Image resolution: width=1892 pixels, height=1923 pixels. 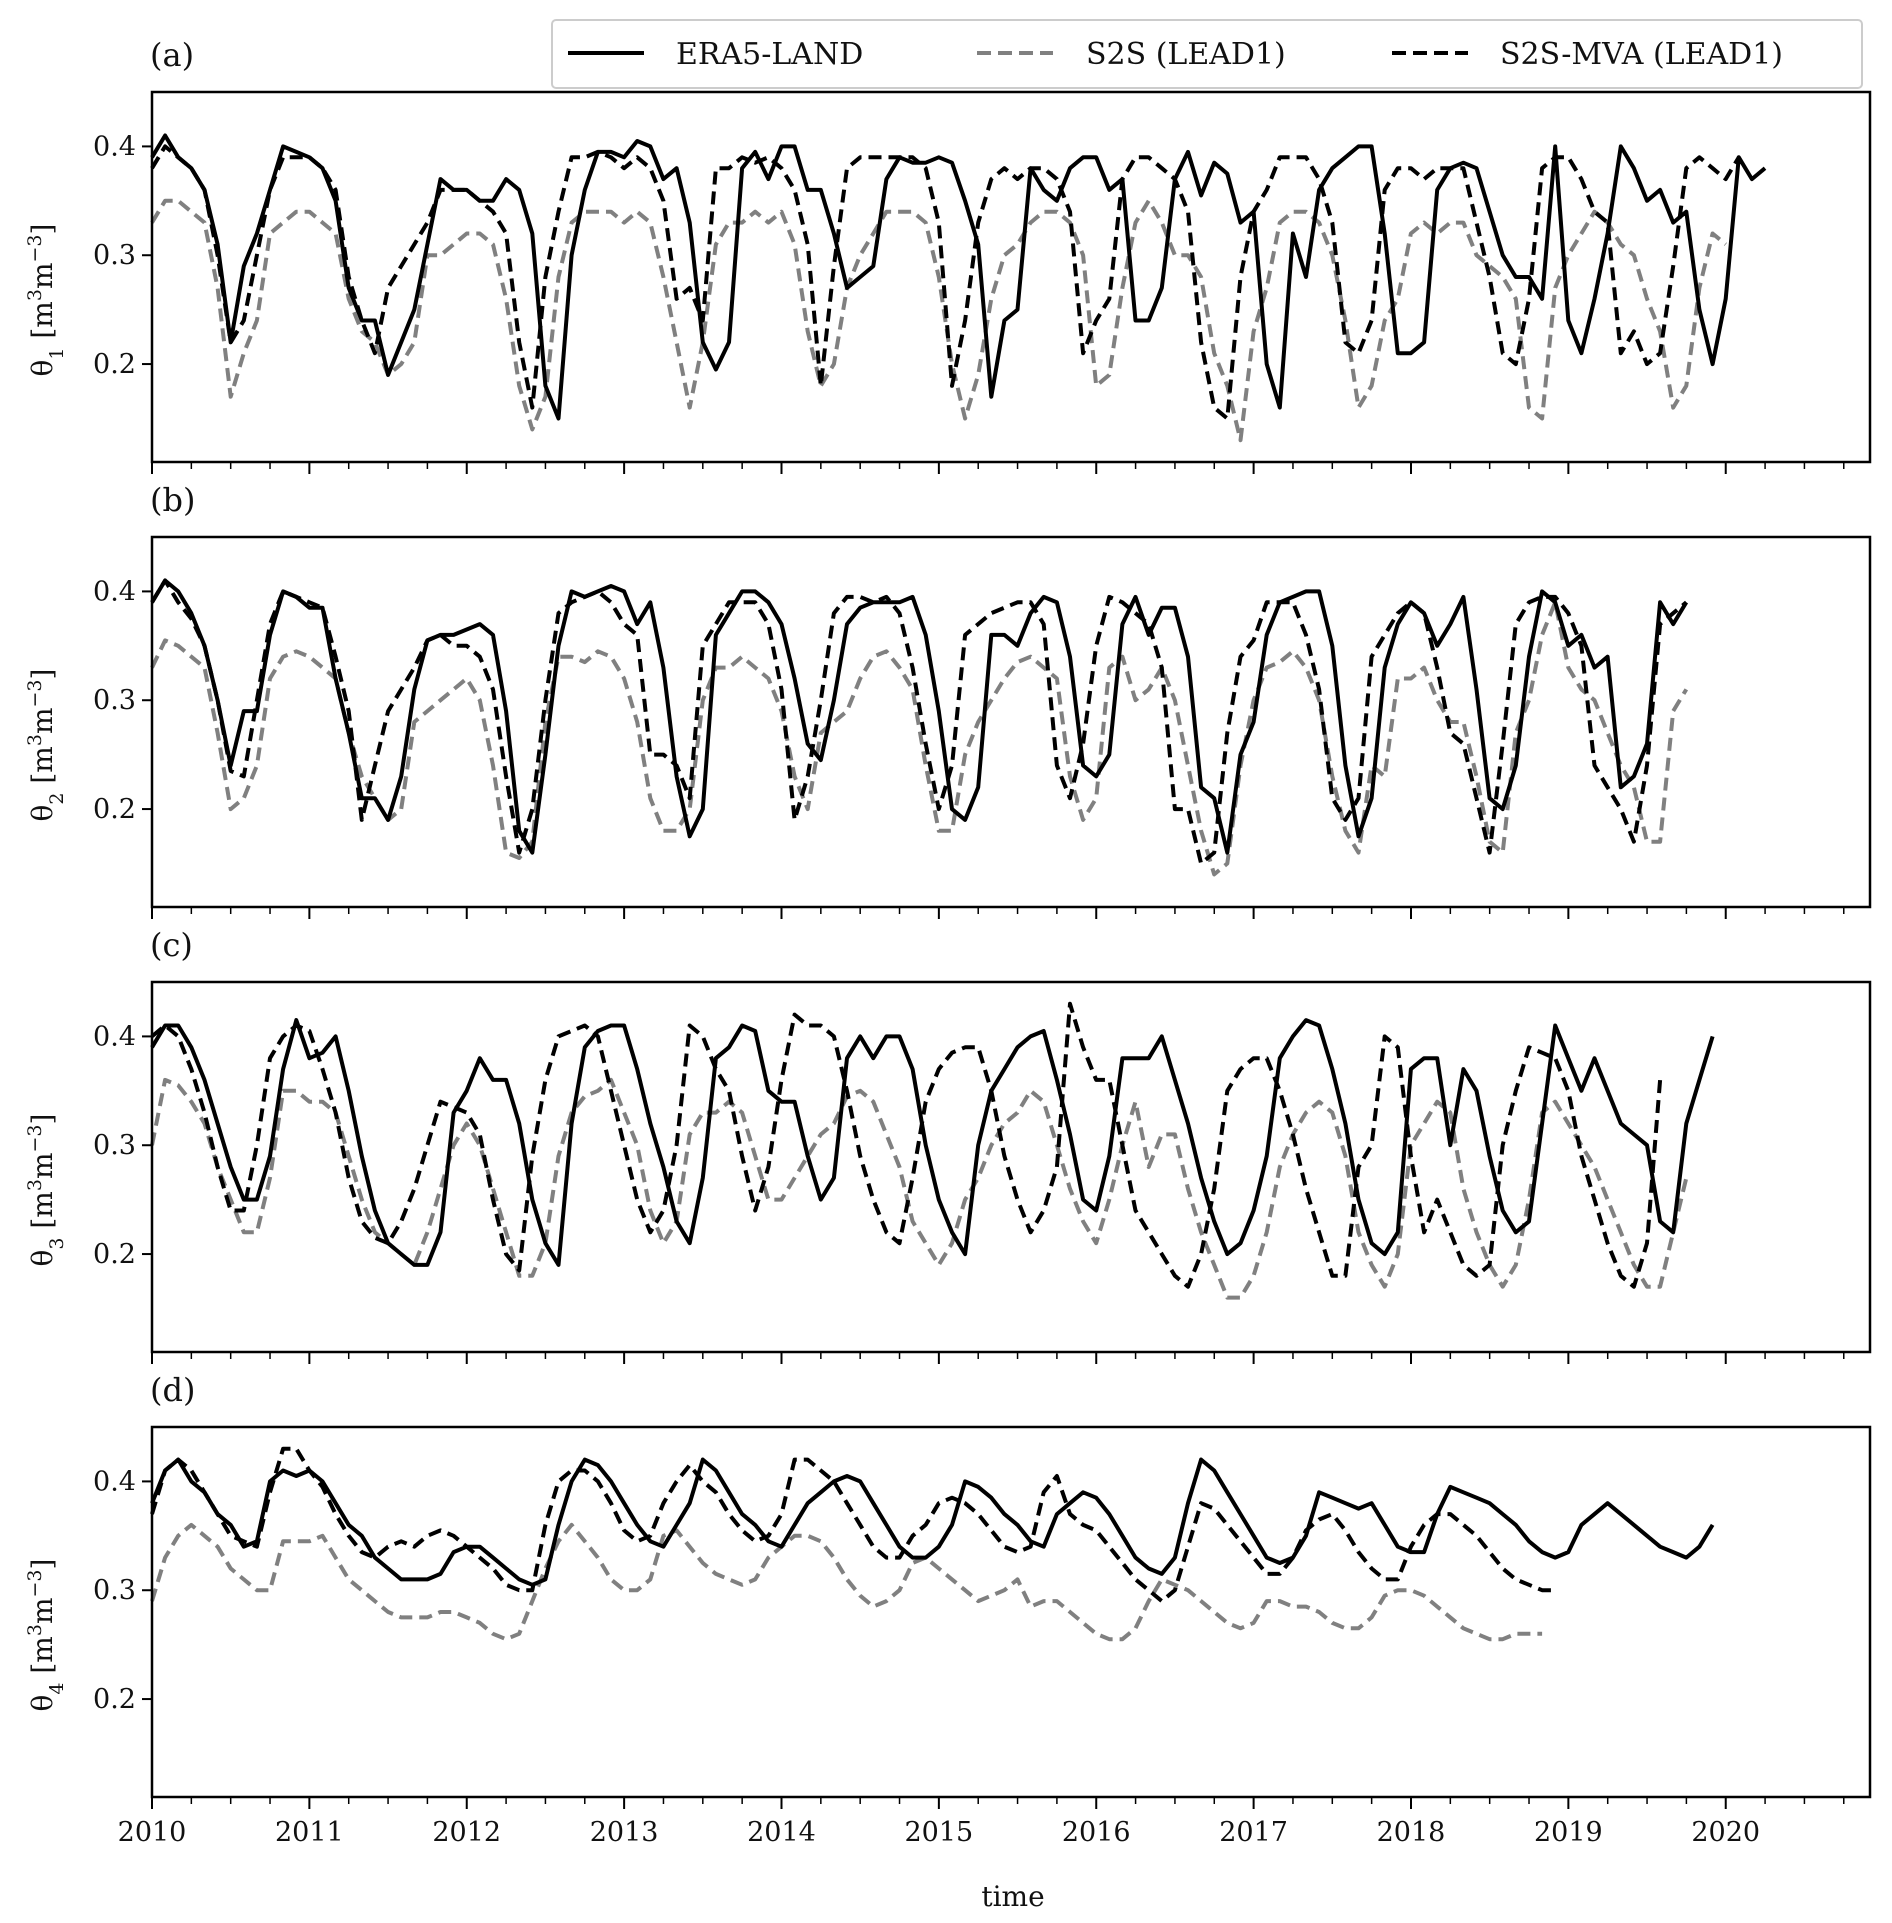 What do you see at coordinates (1012, 1896) in the screenshot?
I see `x-axis-label: time` at bounding box center [1012, 1896].